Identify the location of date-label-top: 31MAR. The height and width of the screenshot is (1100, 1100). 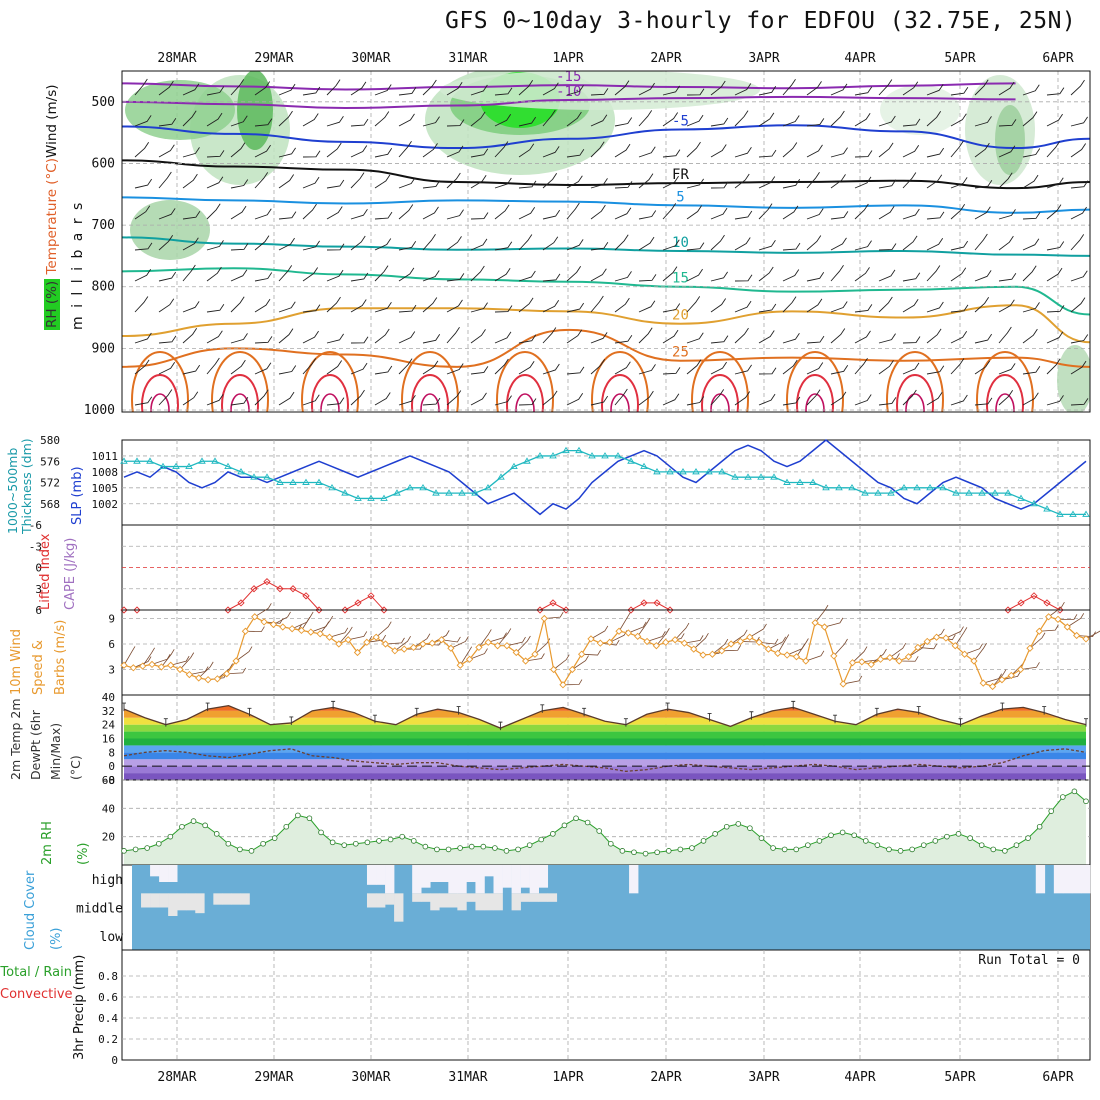
(467, 58).